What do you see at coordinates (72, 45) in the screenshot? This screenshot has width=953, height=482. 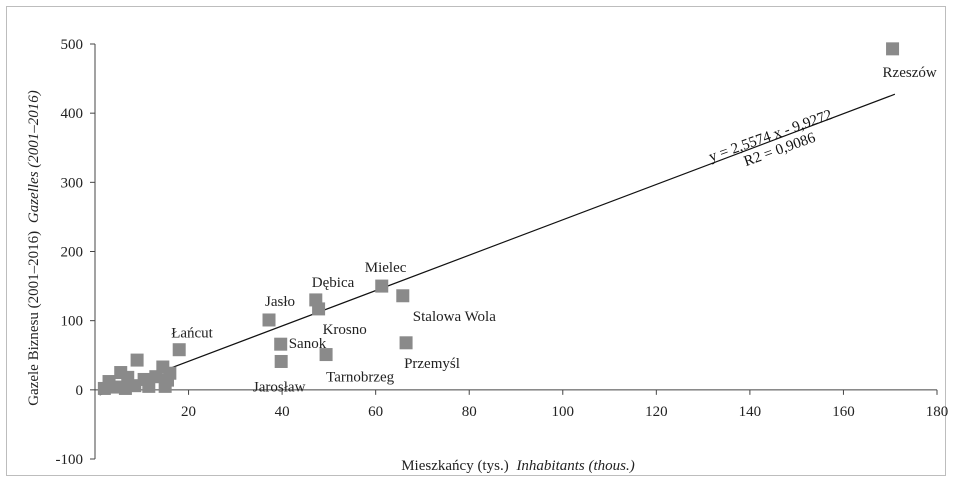 I see `y-tick-label: 500` at bounding box center [72, 45].